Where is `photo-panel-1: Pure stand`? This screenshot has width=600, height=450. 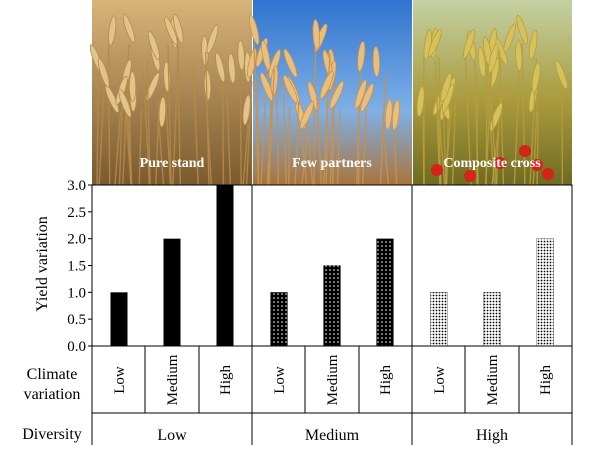
photo-panel-1: Pure stand is located at coordinates (171, 93).